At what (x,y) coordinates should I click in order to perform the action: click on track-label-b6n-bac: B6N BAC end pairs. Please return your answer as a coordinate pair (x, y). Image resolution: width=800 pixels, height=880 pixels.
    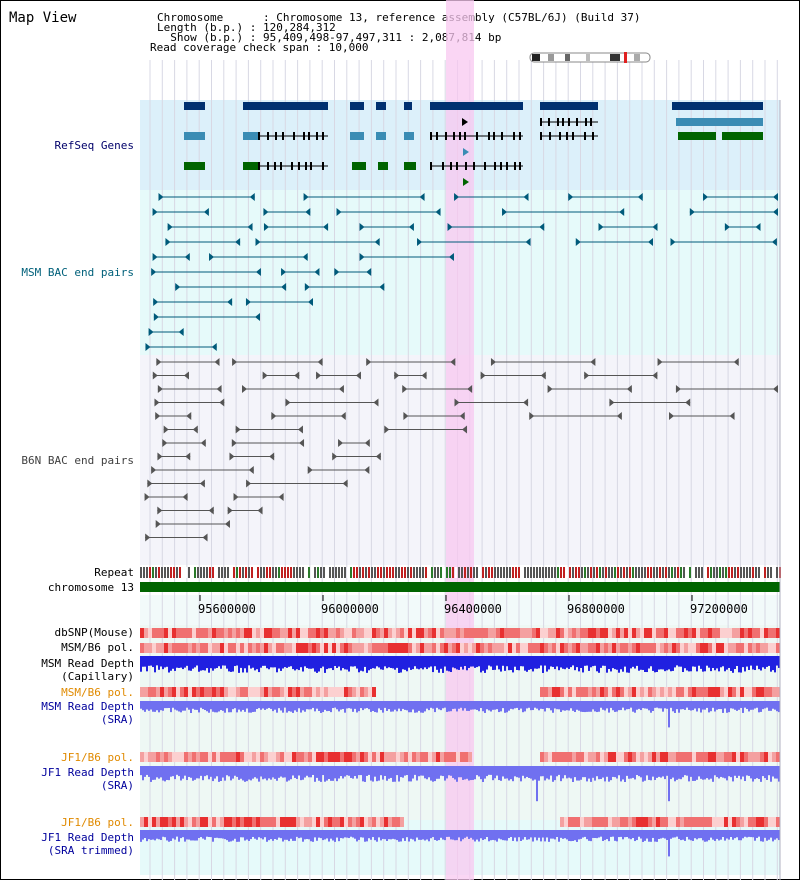
    Looking at the image, I should click on (77, 460).